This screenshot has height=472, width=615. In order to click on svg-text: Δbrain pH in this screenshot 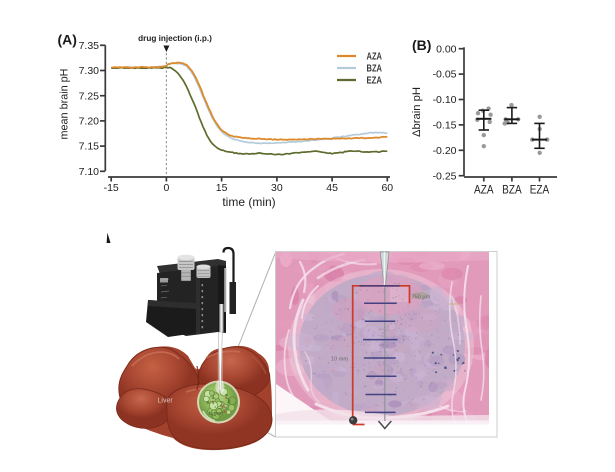, I will do `click(417, 112)`.